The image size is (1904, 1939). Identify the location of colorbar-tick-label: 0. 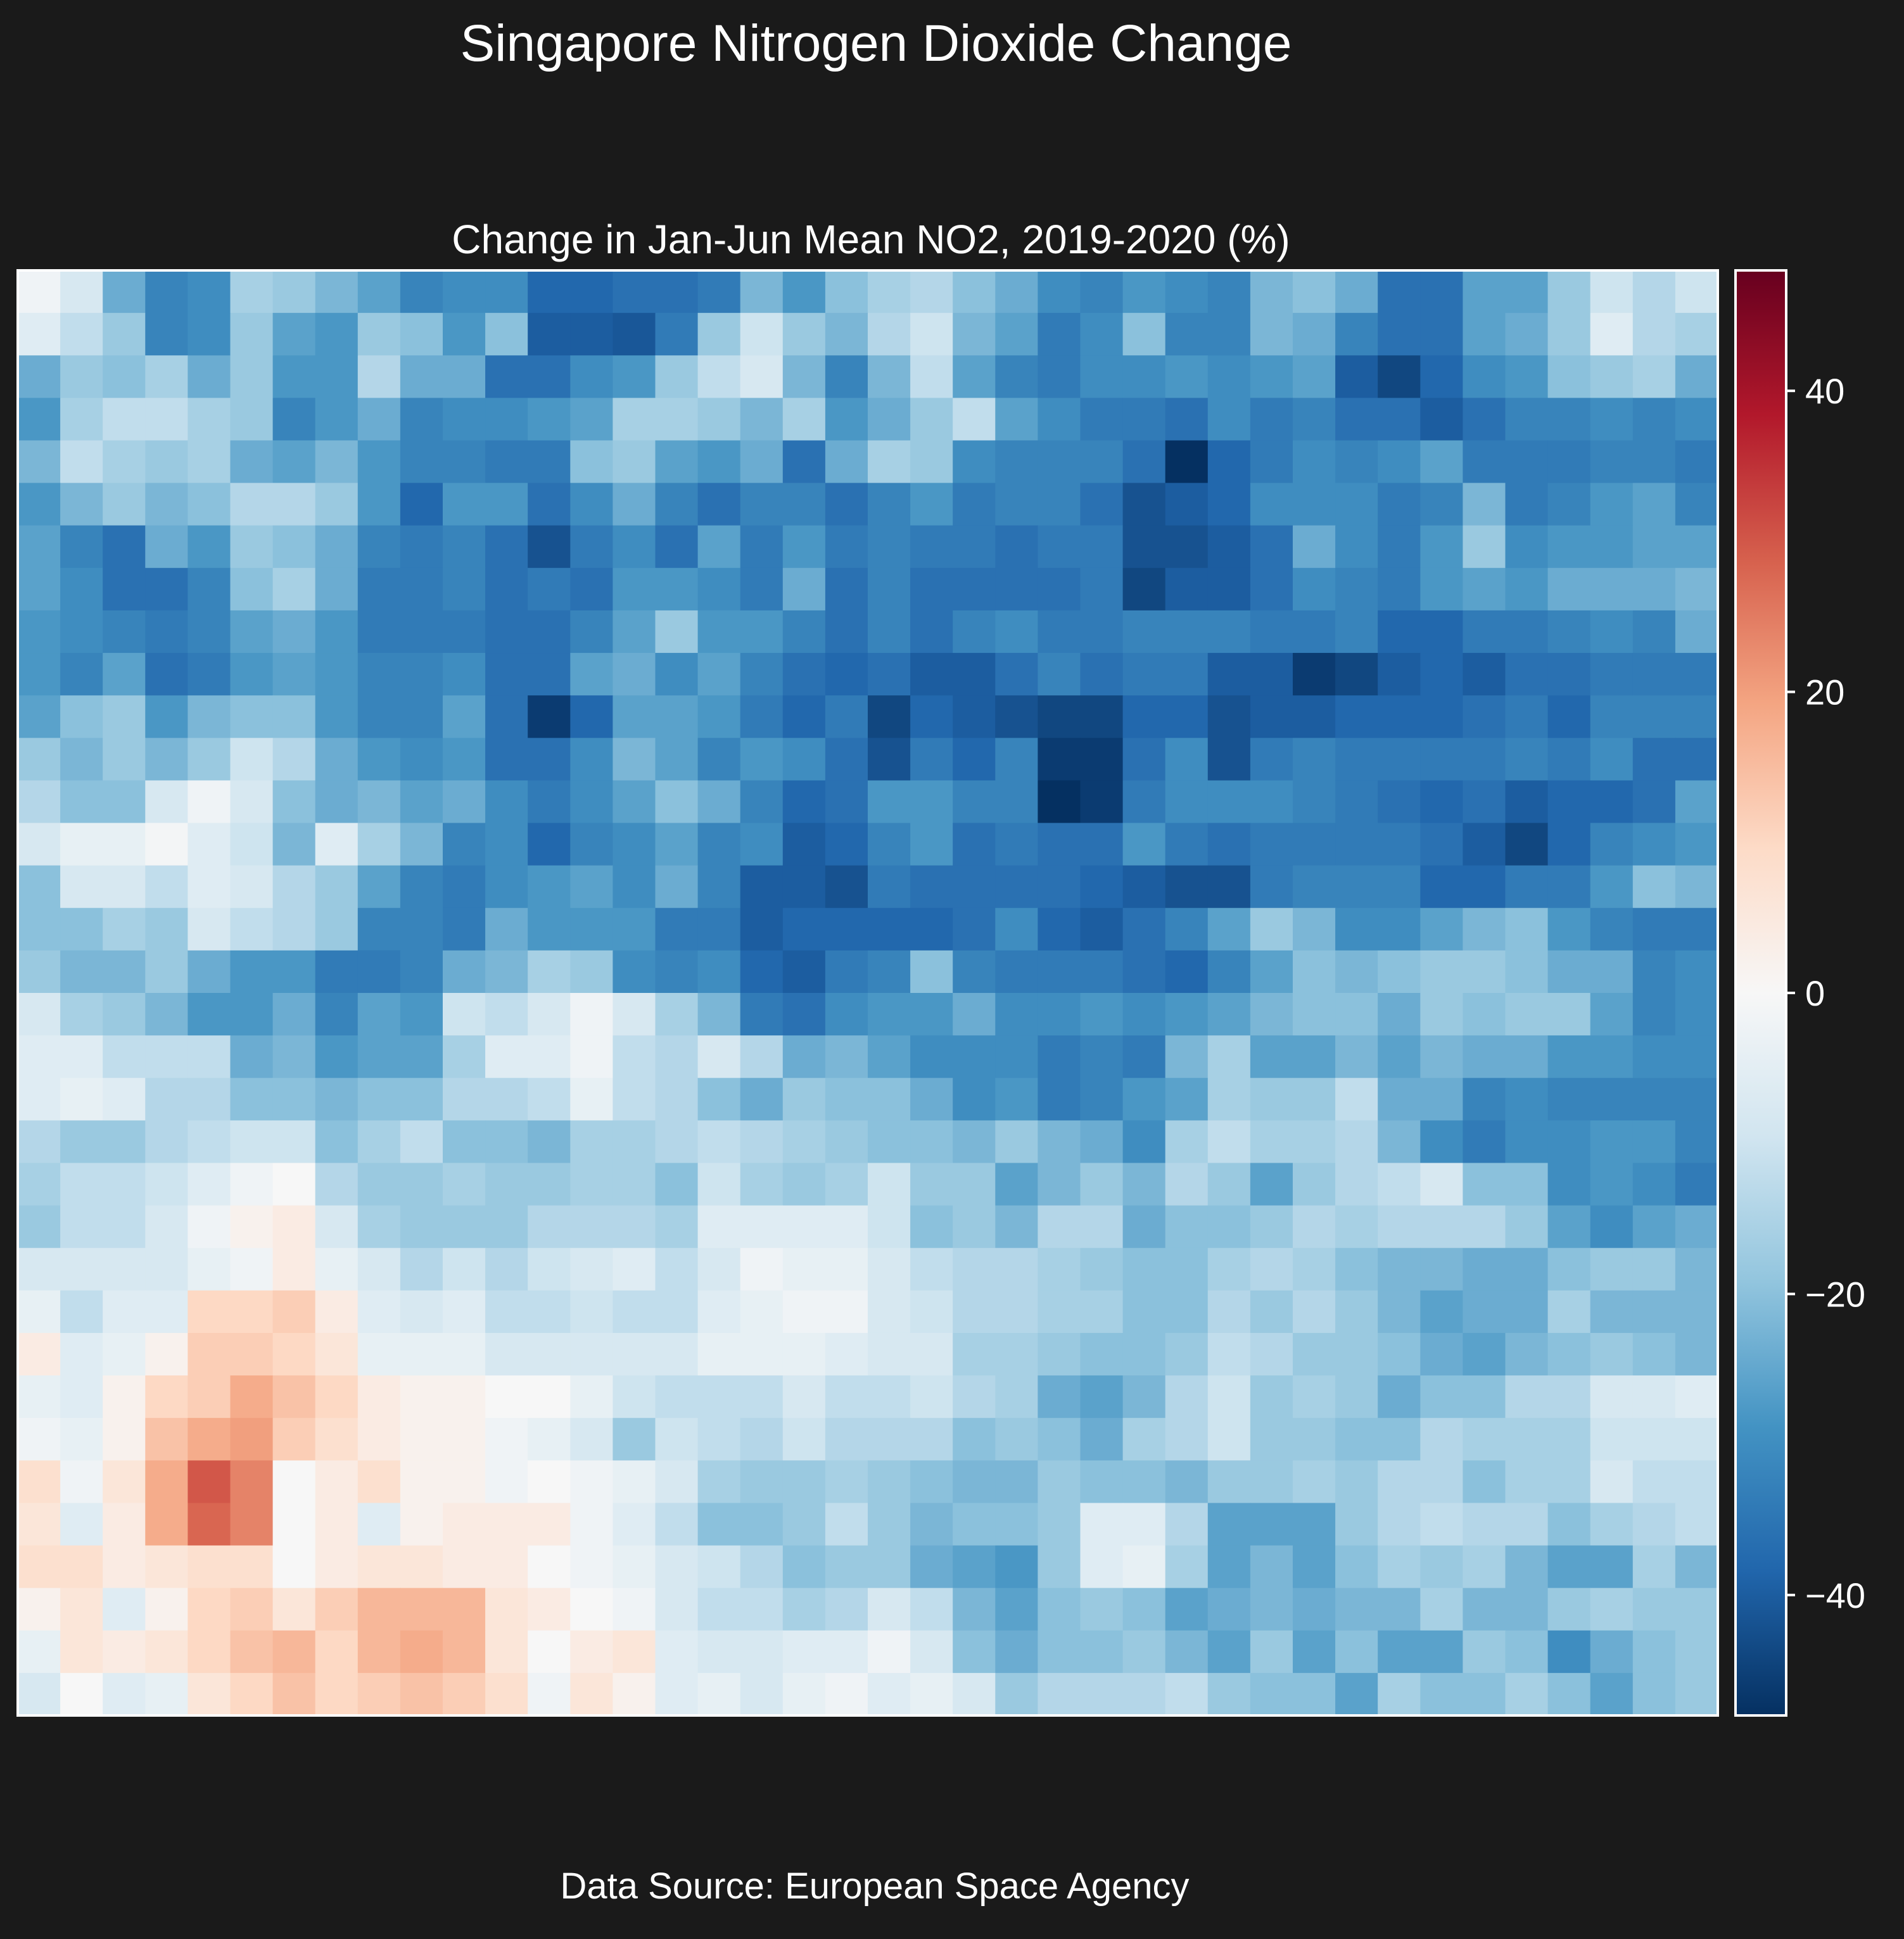
(1815, 993).